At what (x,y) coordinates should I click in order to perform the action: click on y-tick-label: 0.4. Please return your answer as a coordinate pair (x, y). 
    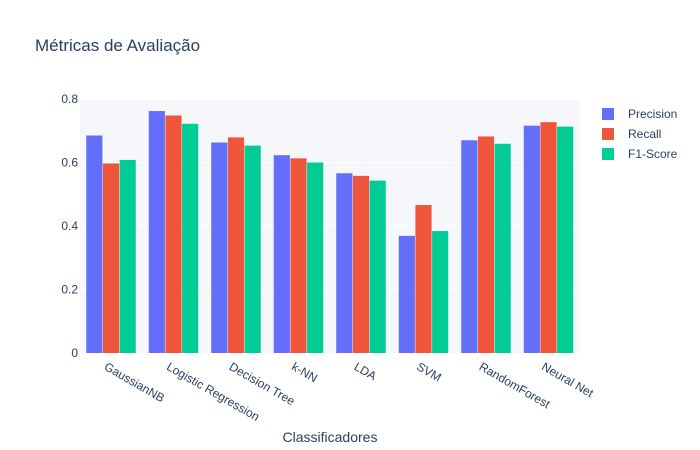
    Looking at the image, I should click on (69, 226).